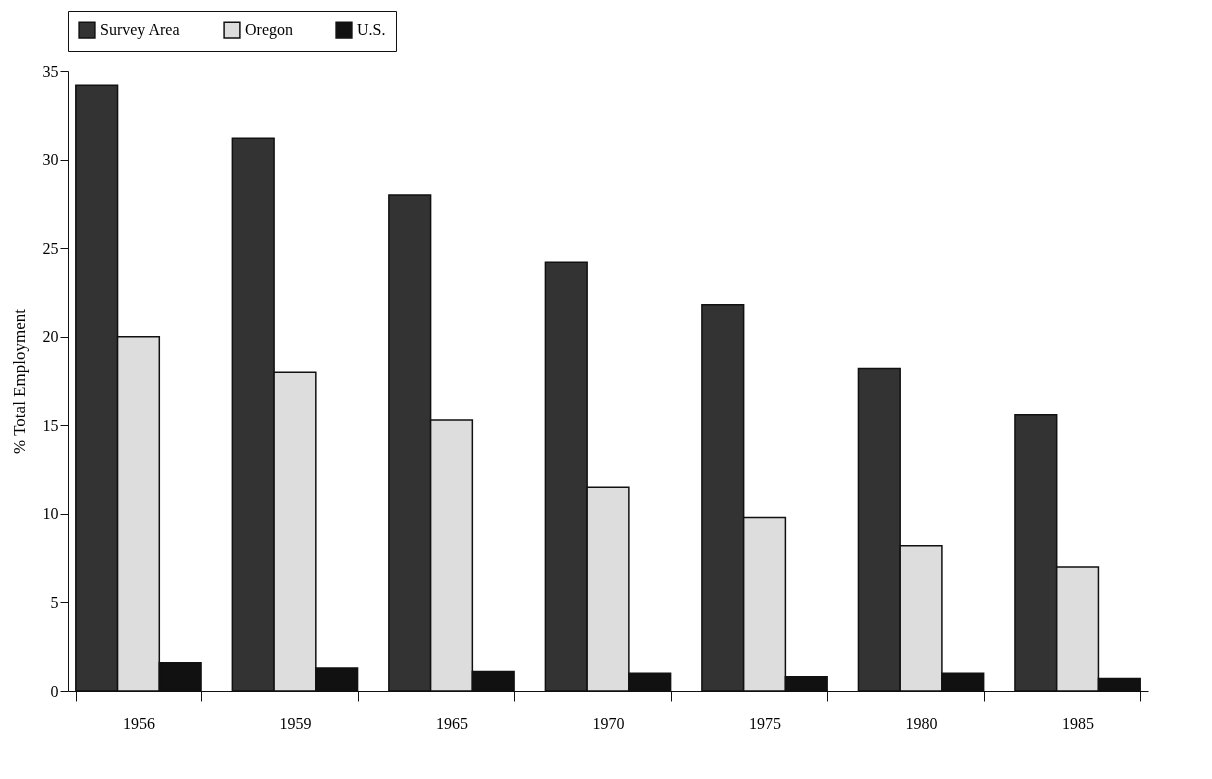 The width and height of the screenshot is (1212, 779). What do you see at coordinates (50, 425) in the screenshot?
I see `y-tick-label: 15` at bounding box center [50, 425].